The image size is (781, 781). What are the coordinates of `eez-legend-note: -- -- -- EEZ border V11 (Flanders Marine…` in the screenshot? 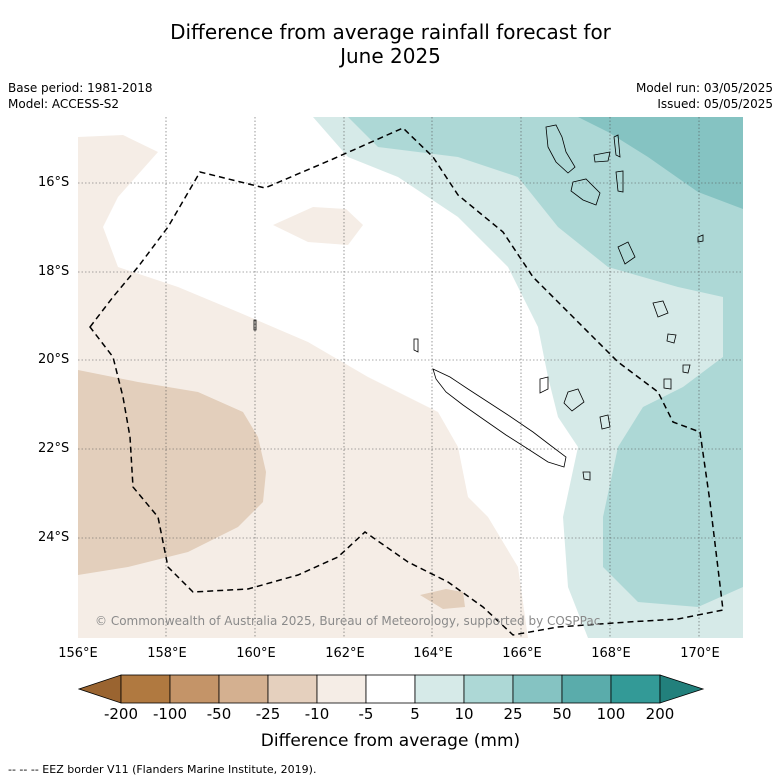 It's located at (162, 769).